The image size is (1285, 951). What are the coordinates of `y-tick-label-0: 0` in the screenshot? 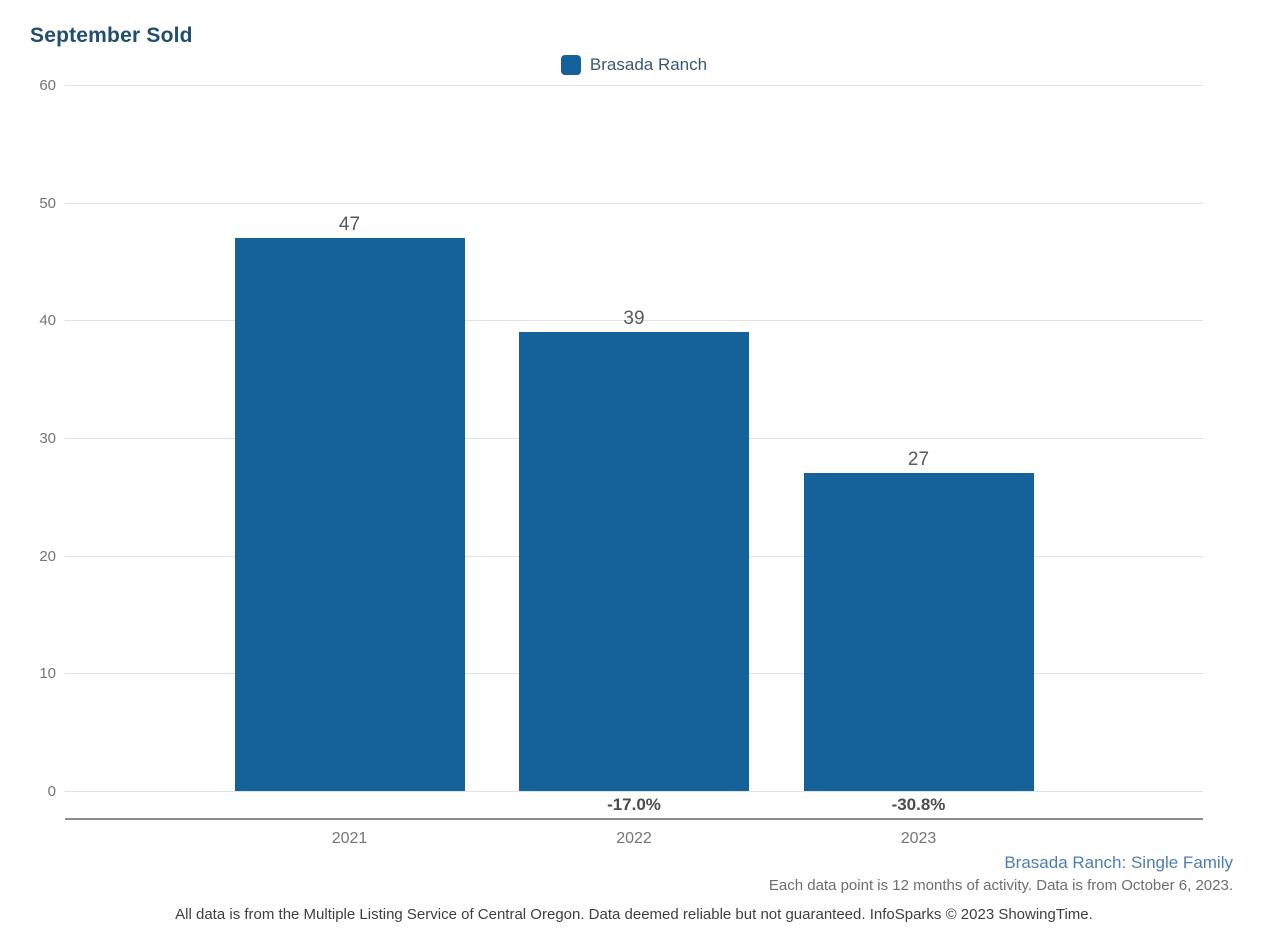 It's located at (51, 791).